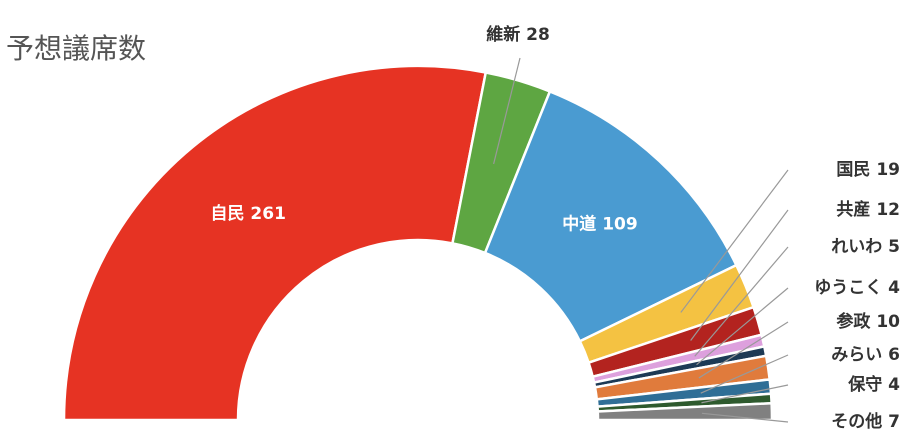  Describe the element at coordinates (503, 34) in the screenshot. I see `label-name: 維新` at that location.